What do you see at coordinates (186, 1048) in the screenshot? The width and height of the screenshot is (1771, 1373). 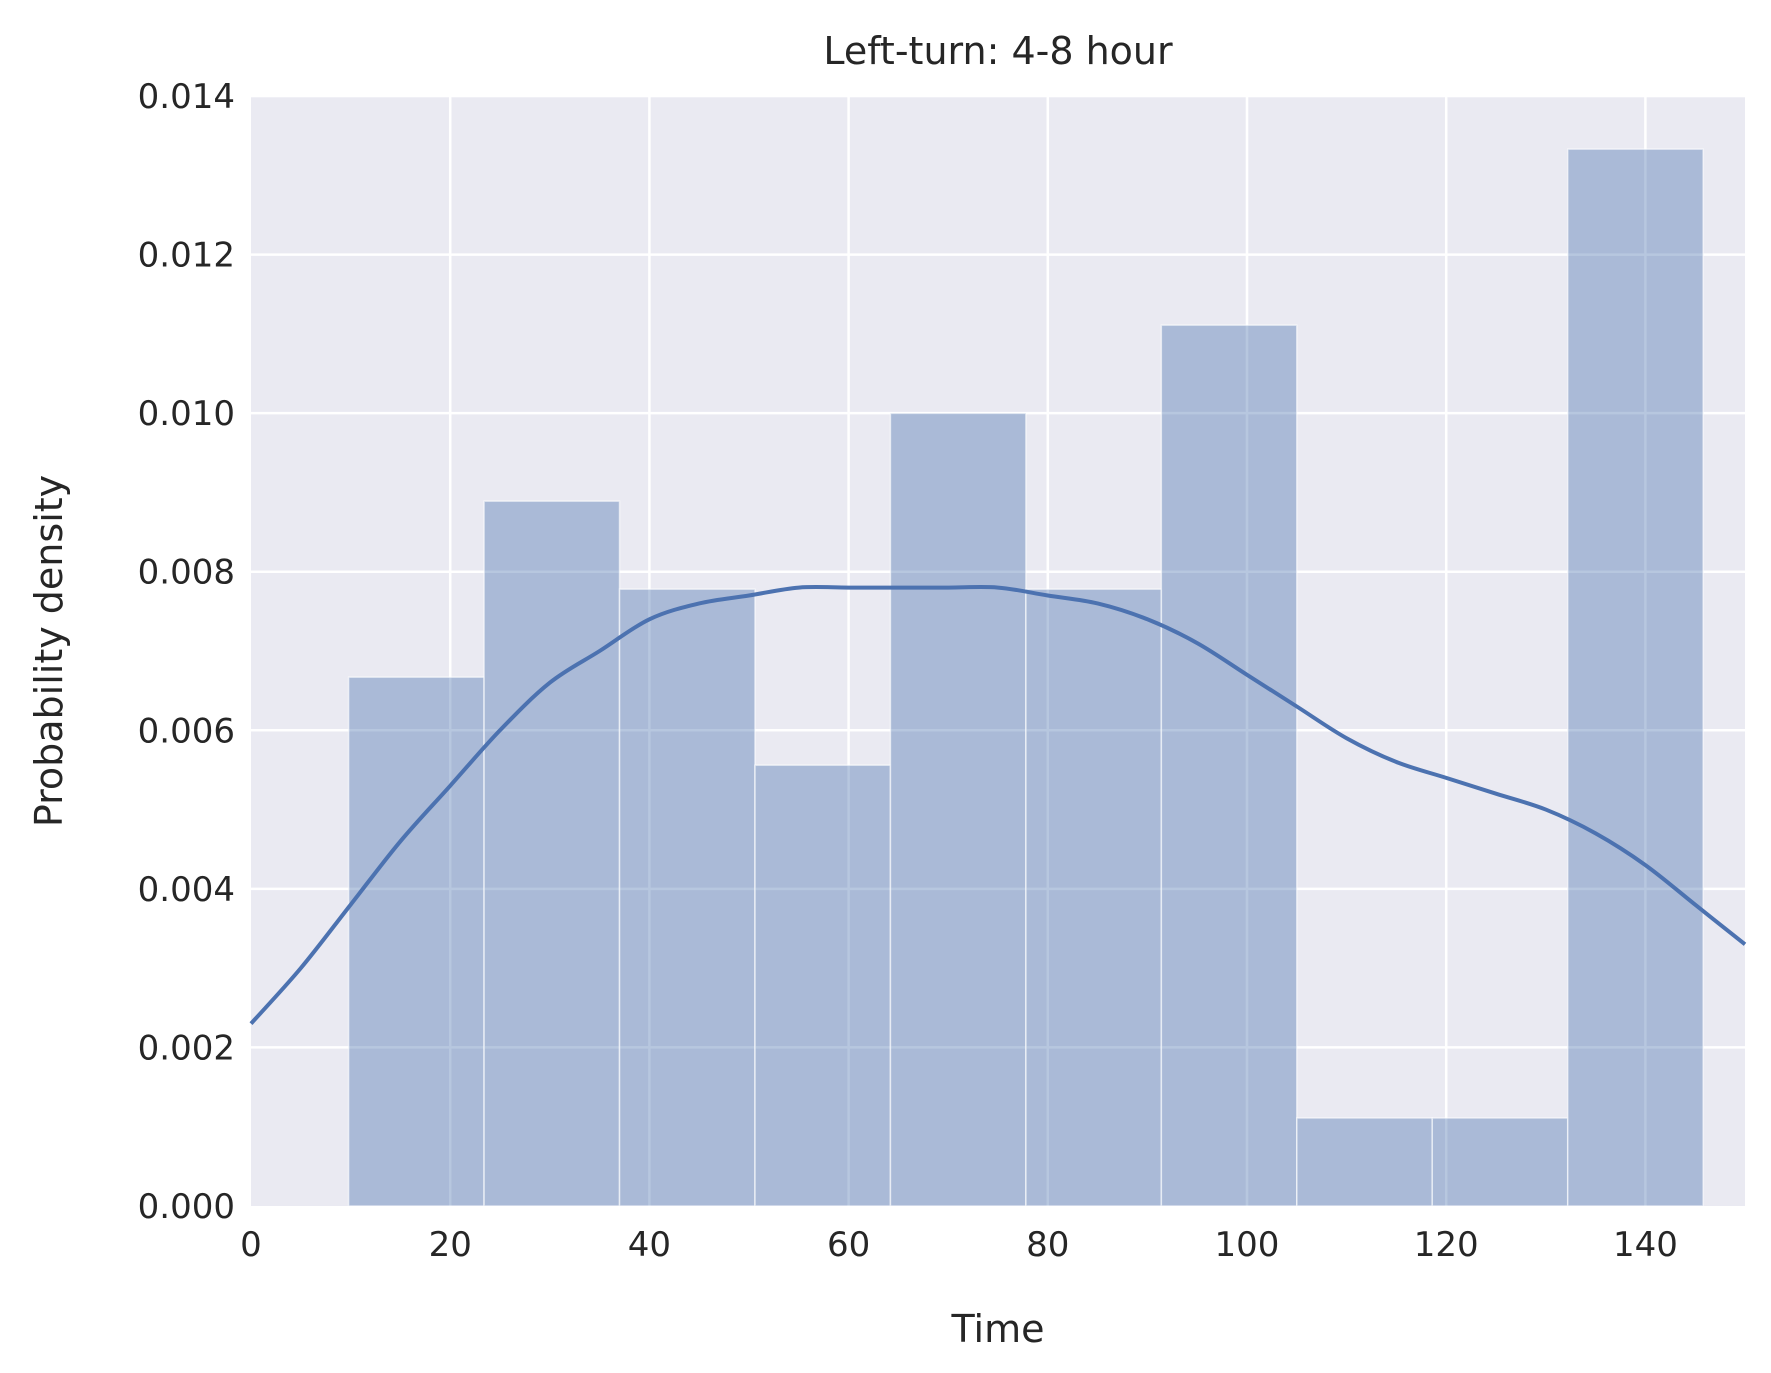 I see `y-tick-label: 0.002` at bounding box center [186, 1048].